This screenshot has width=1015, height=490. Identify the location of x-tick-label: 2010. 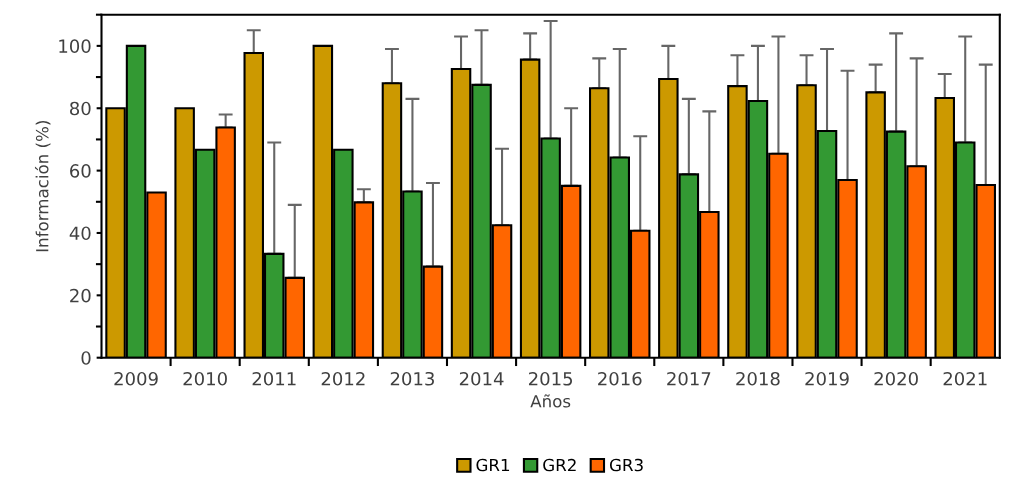
(205, 378).